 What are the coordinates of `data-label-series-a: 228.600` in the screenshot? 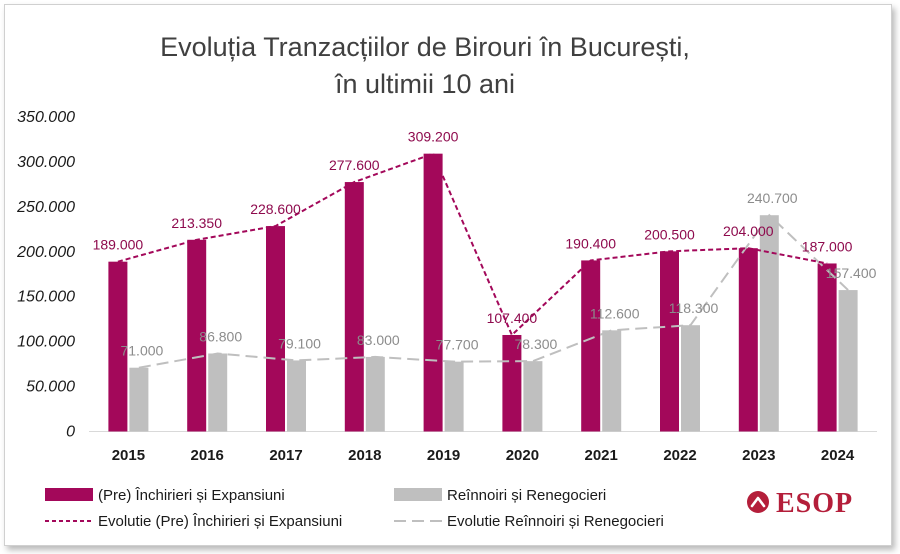 It's located at (275, 209).